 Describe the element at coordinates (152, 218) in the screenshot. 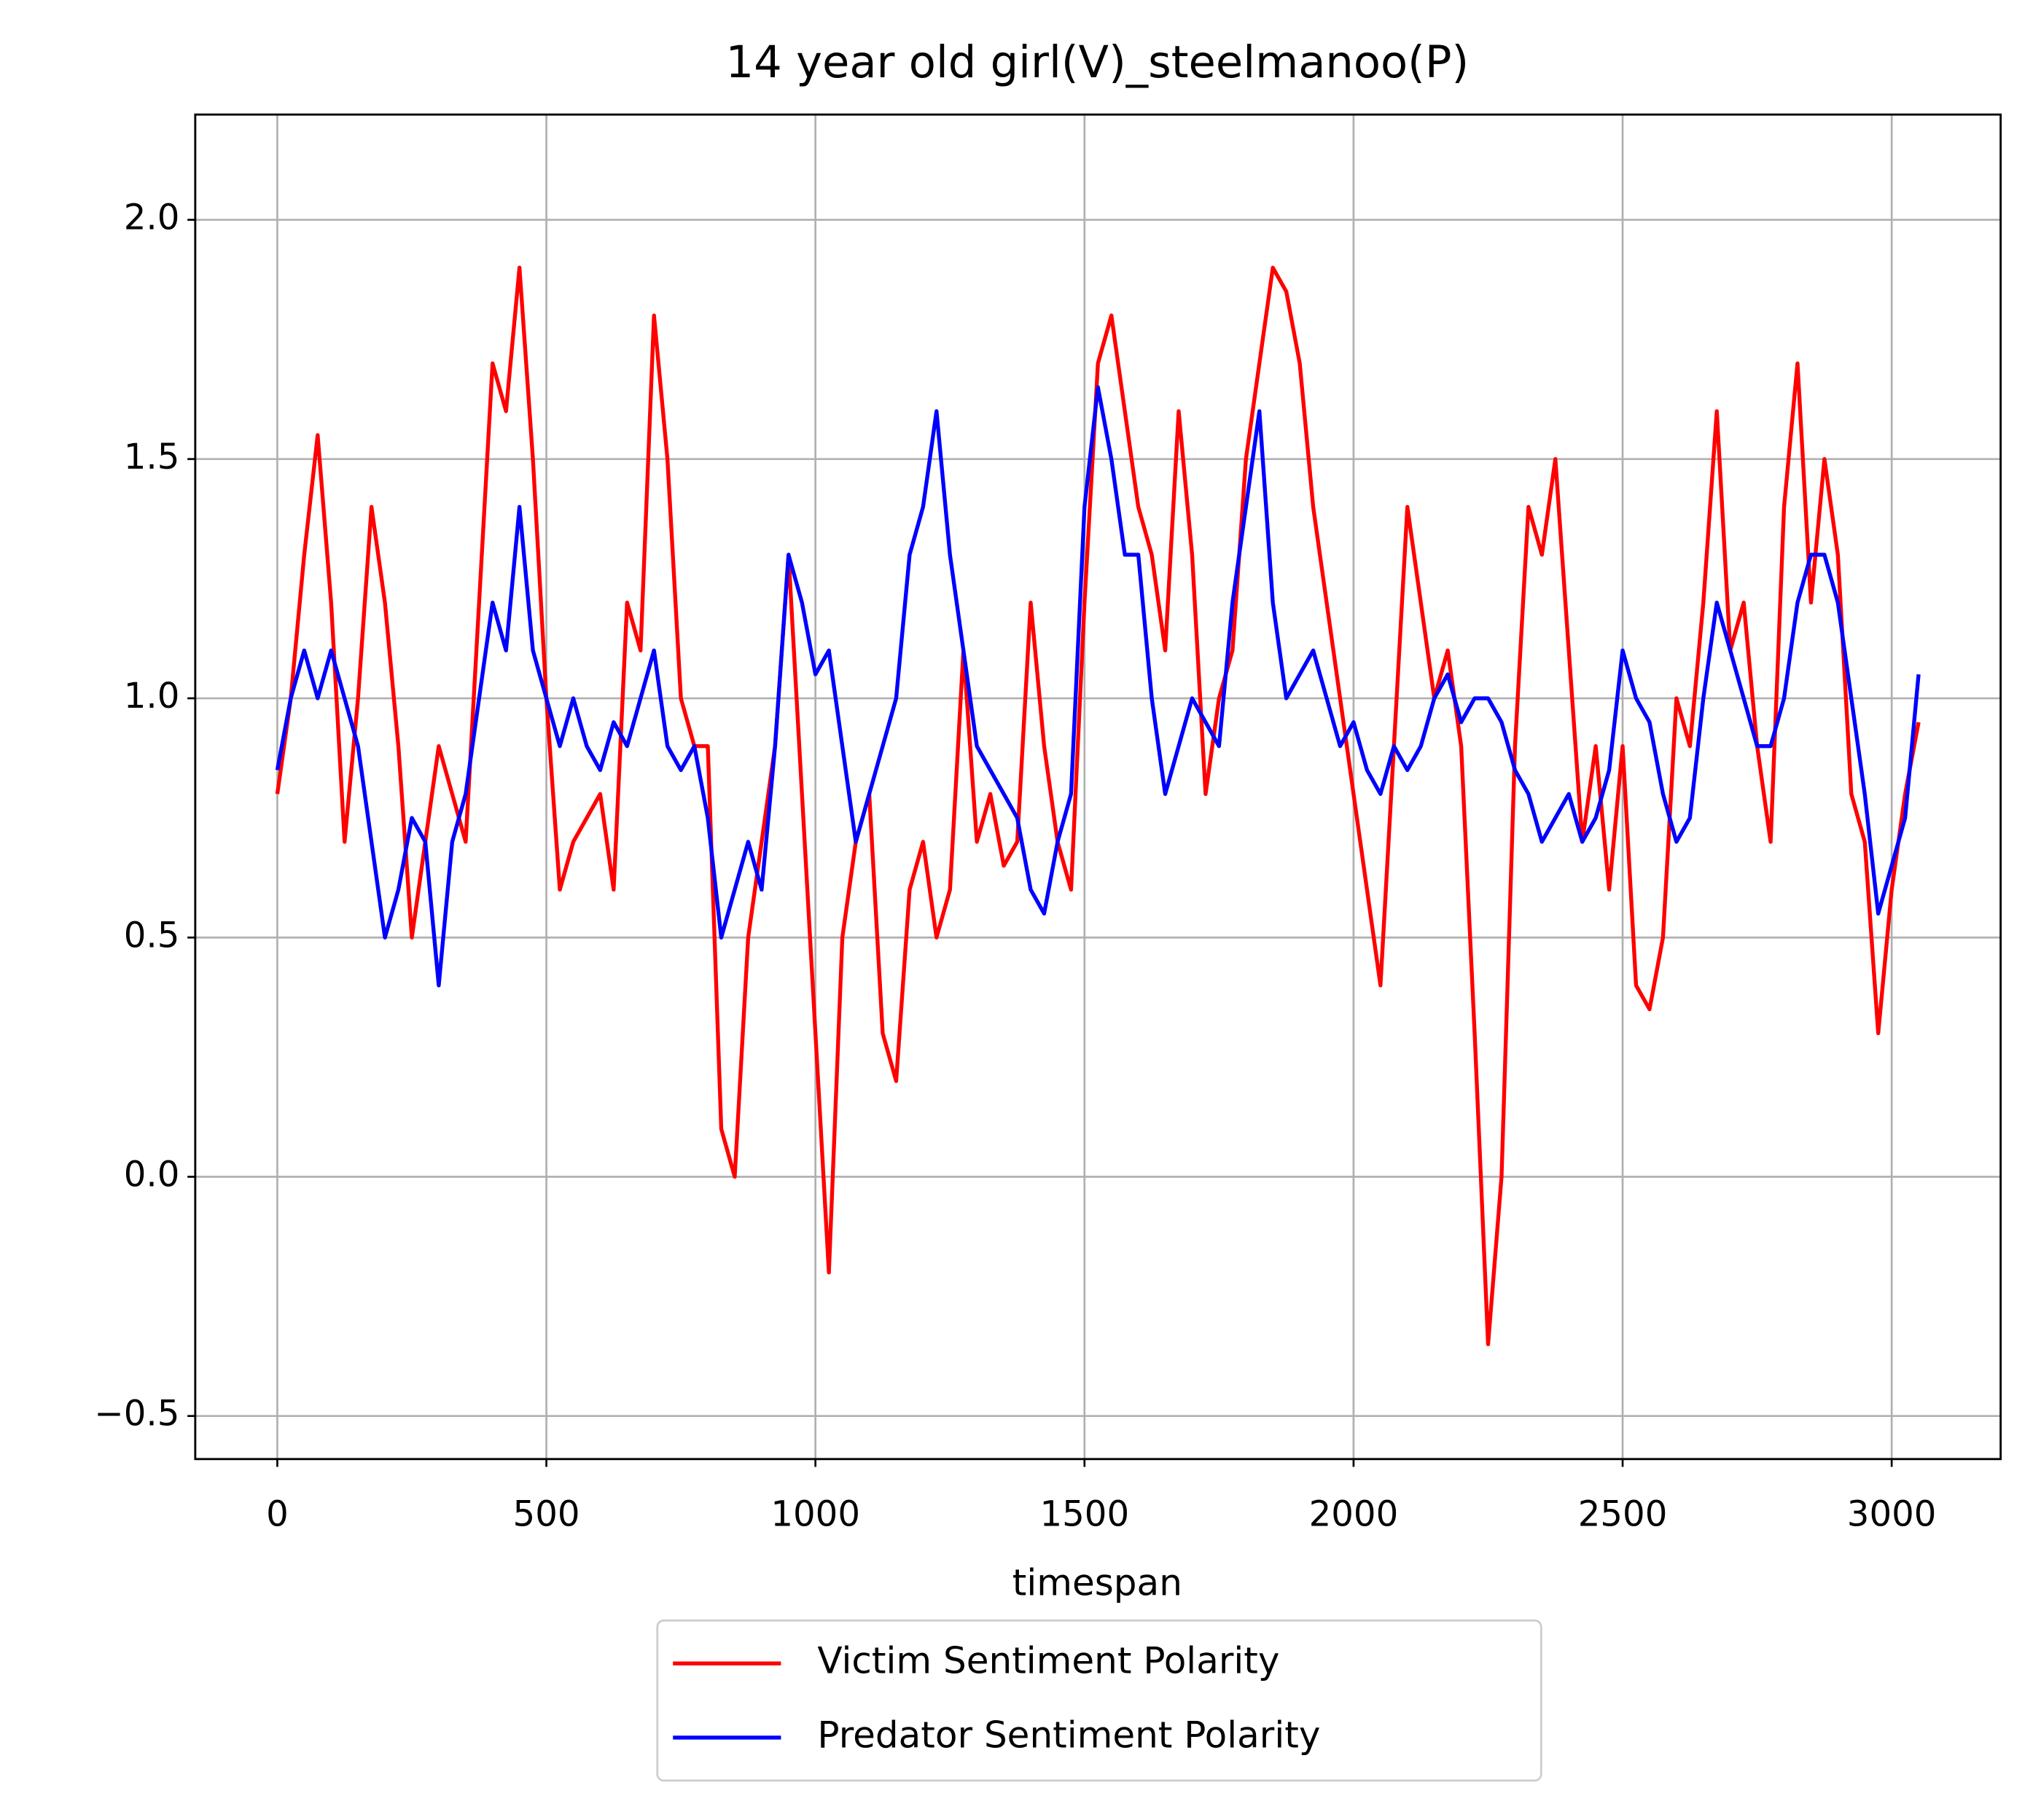

I see `y-tick-label: 2.0` at that location.